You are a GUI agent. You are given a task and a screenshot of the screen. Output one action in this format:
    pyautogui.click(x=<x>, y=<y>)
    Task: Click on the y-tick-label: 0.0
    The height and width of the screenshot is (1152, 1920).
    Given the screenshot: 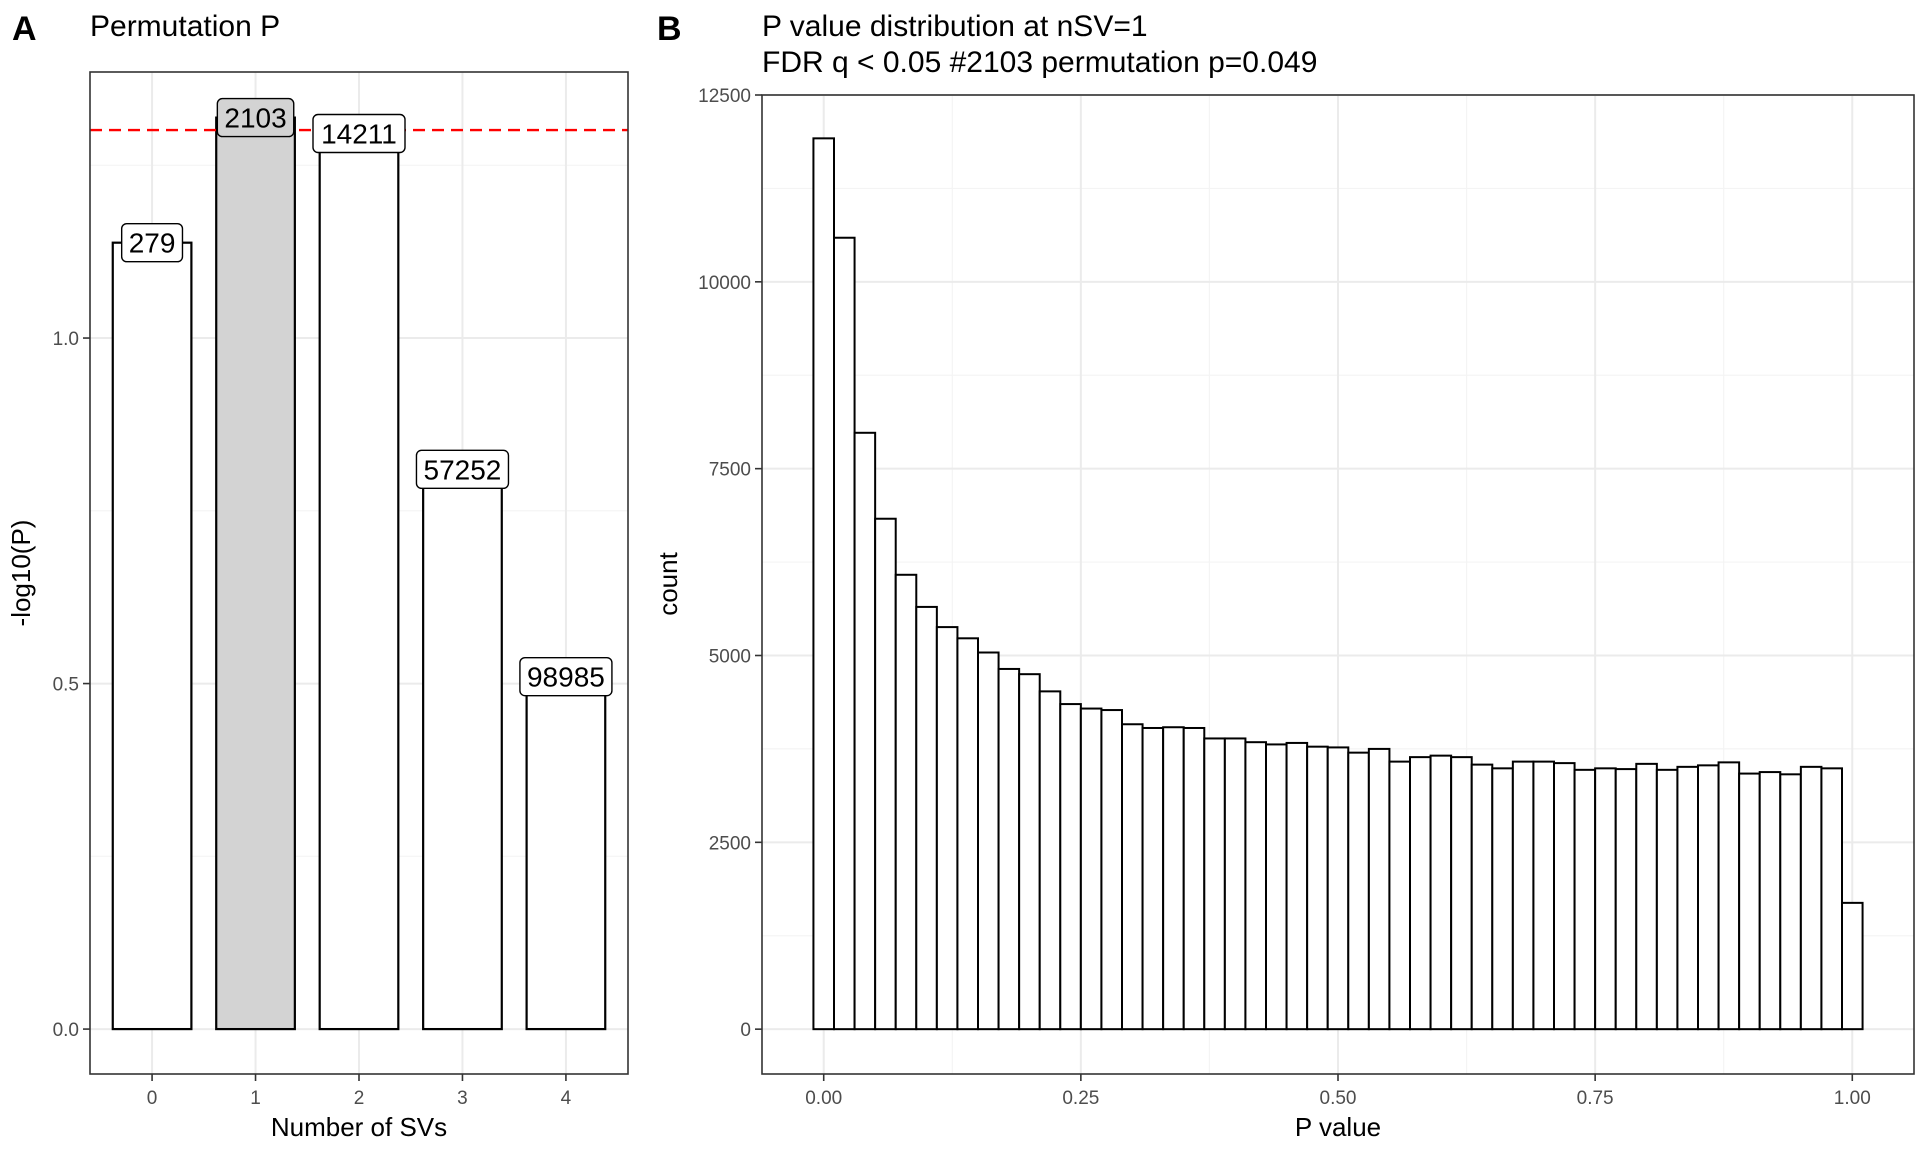 What is the action you would take?
    pyautogui.click(x=66, y=1030)
    